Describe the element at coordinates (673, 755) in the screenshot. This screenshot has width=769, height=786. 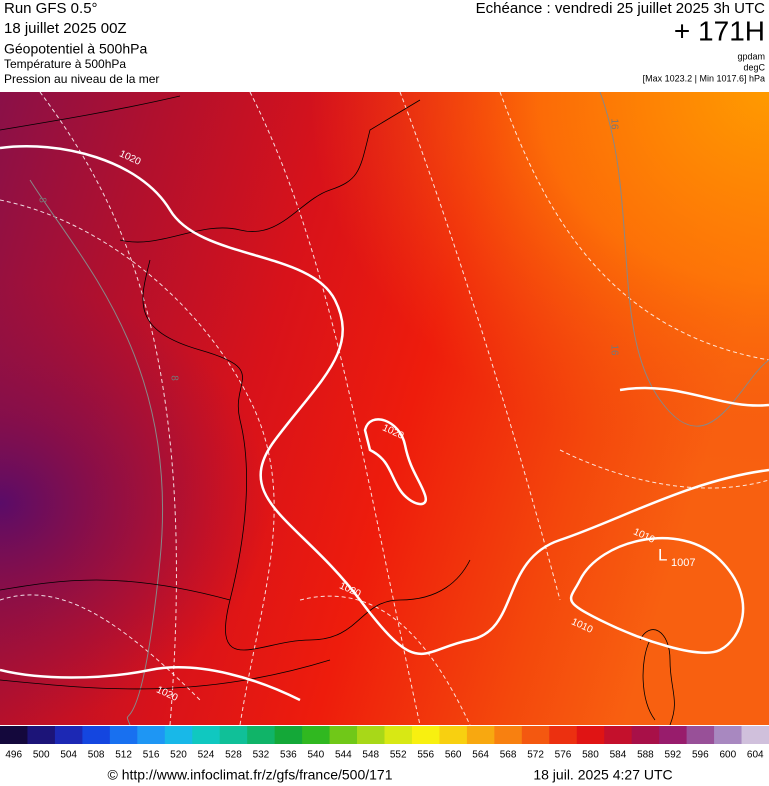
I see `colorbar-label: 592` at that location.